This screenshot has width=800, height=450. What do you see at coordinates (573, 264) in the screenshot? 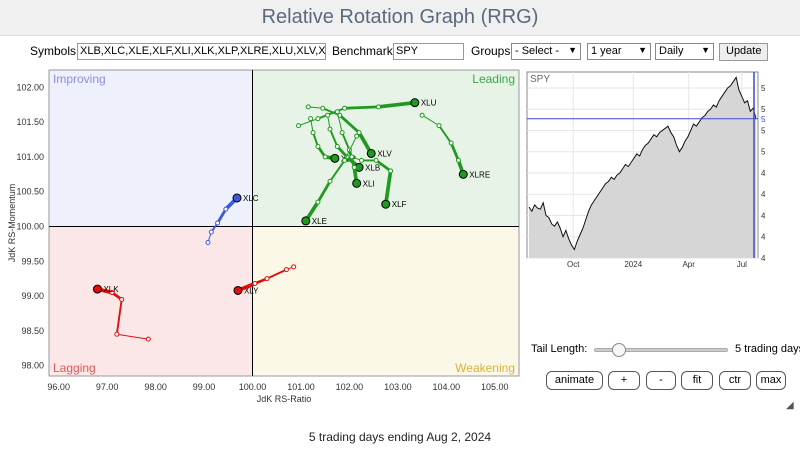
I see `spy-x-tick-label: Oct` at bounding box center [573, 264].